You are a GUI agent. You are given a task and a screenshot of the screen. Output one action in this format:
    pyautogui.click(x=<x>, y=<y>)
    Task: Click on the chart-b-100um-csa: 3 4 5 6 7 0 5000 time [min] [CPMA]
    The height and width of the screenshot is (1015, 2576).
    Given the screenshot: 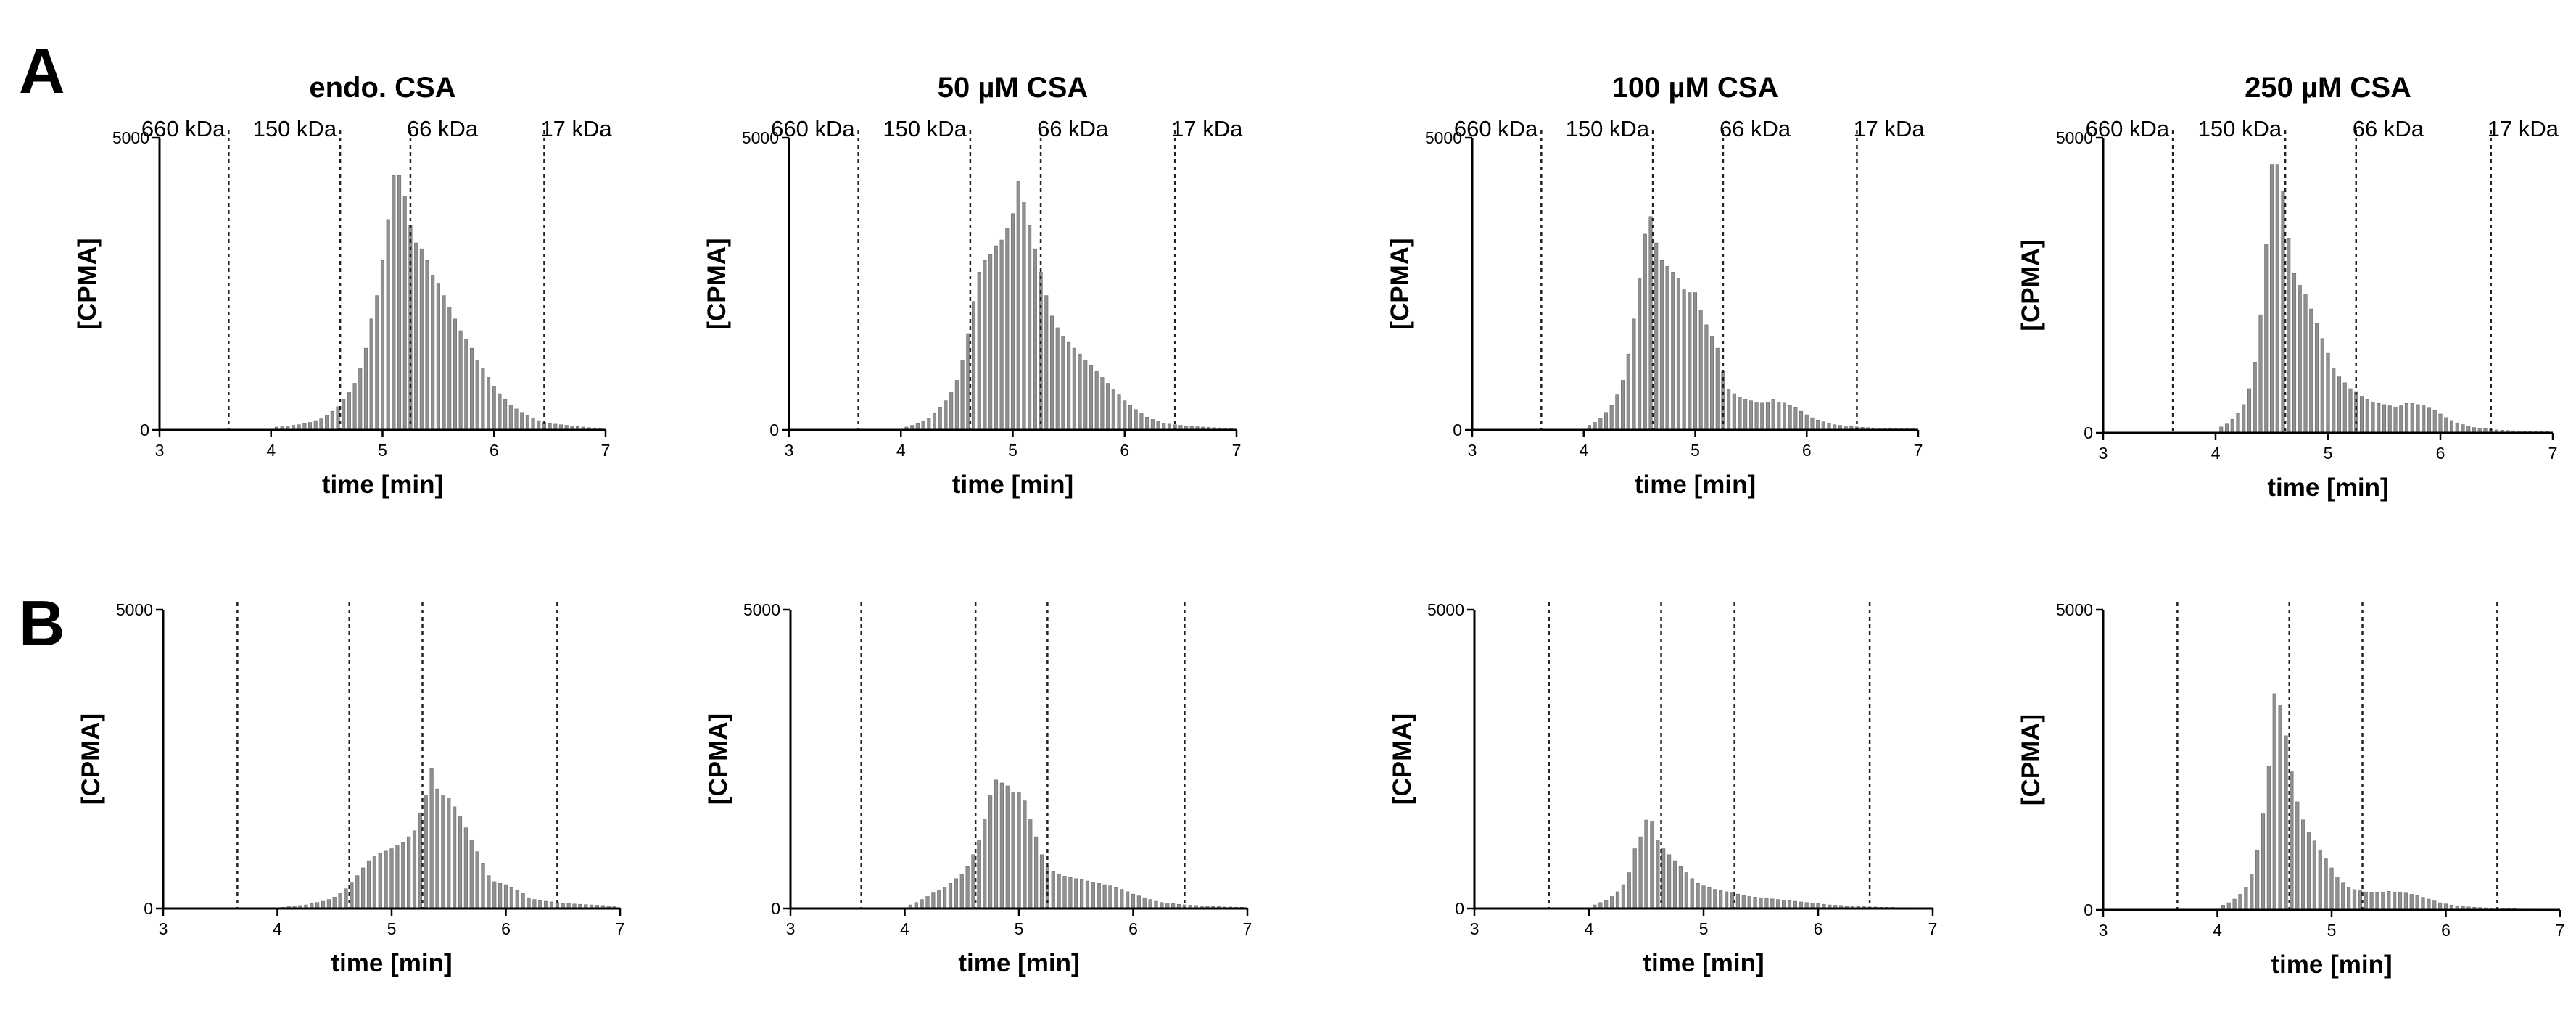 What is the action you would take?
    pyautogui.click(x=1662, y=789)
    